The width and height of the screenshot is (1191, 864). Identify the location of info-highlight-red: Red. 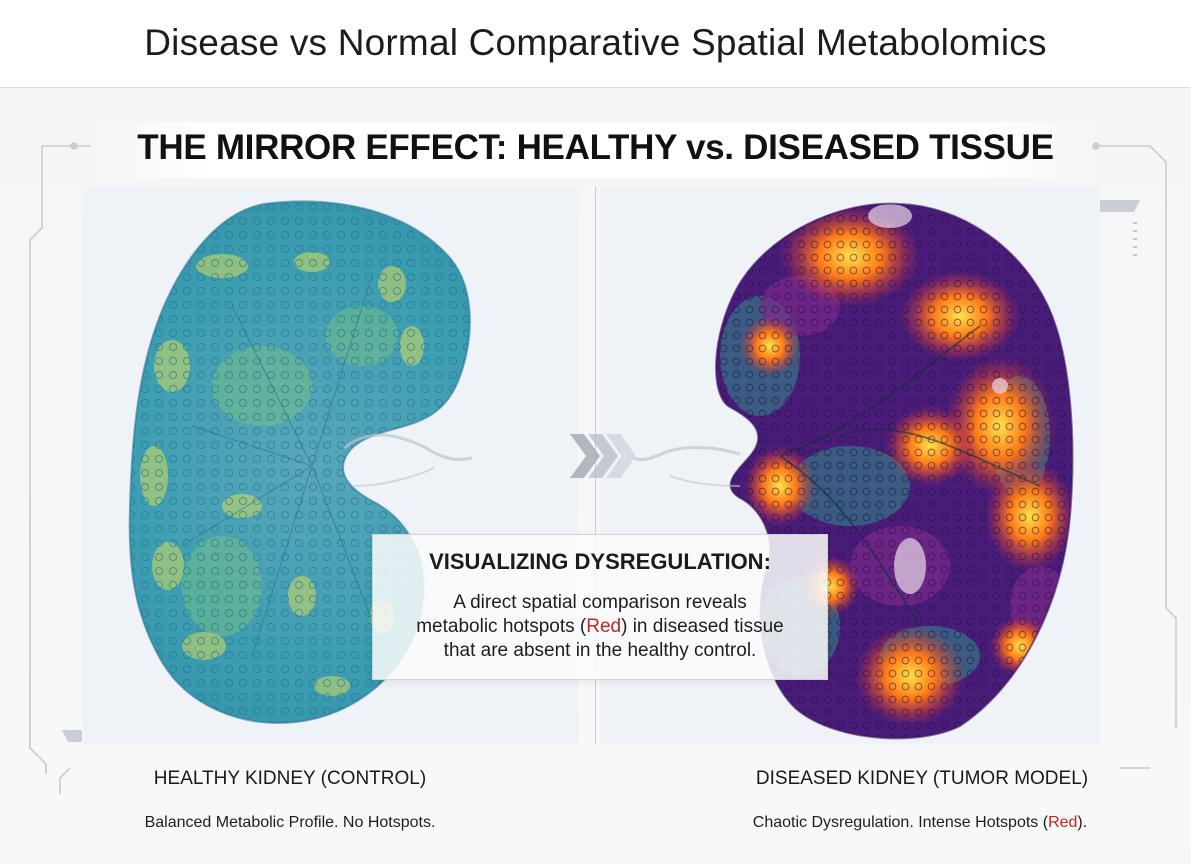
(604, 626).